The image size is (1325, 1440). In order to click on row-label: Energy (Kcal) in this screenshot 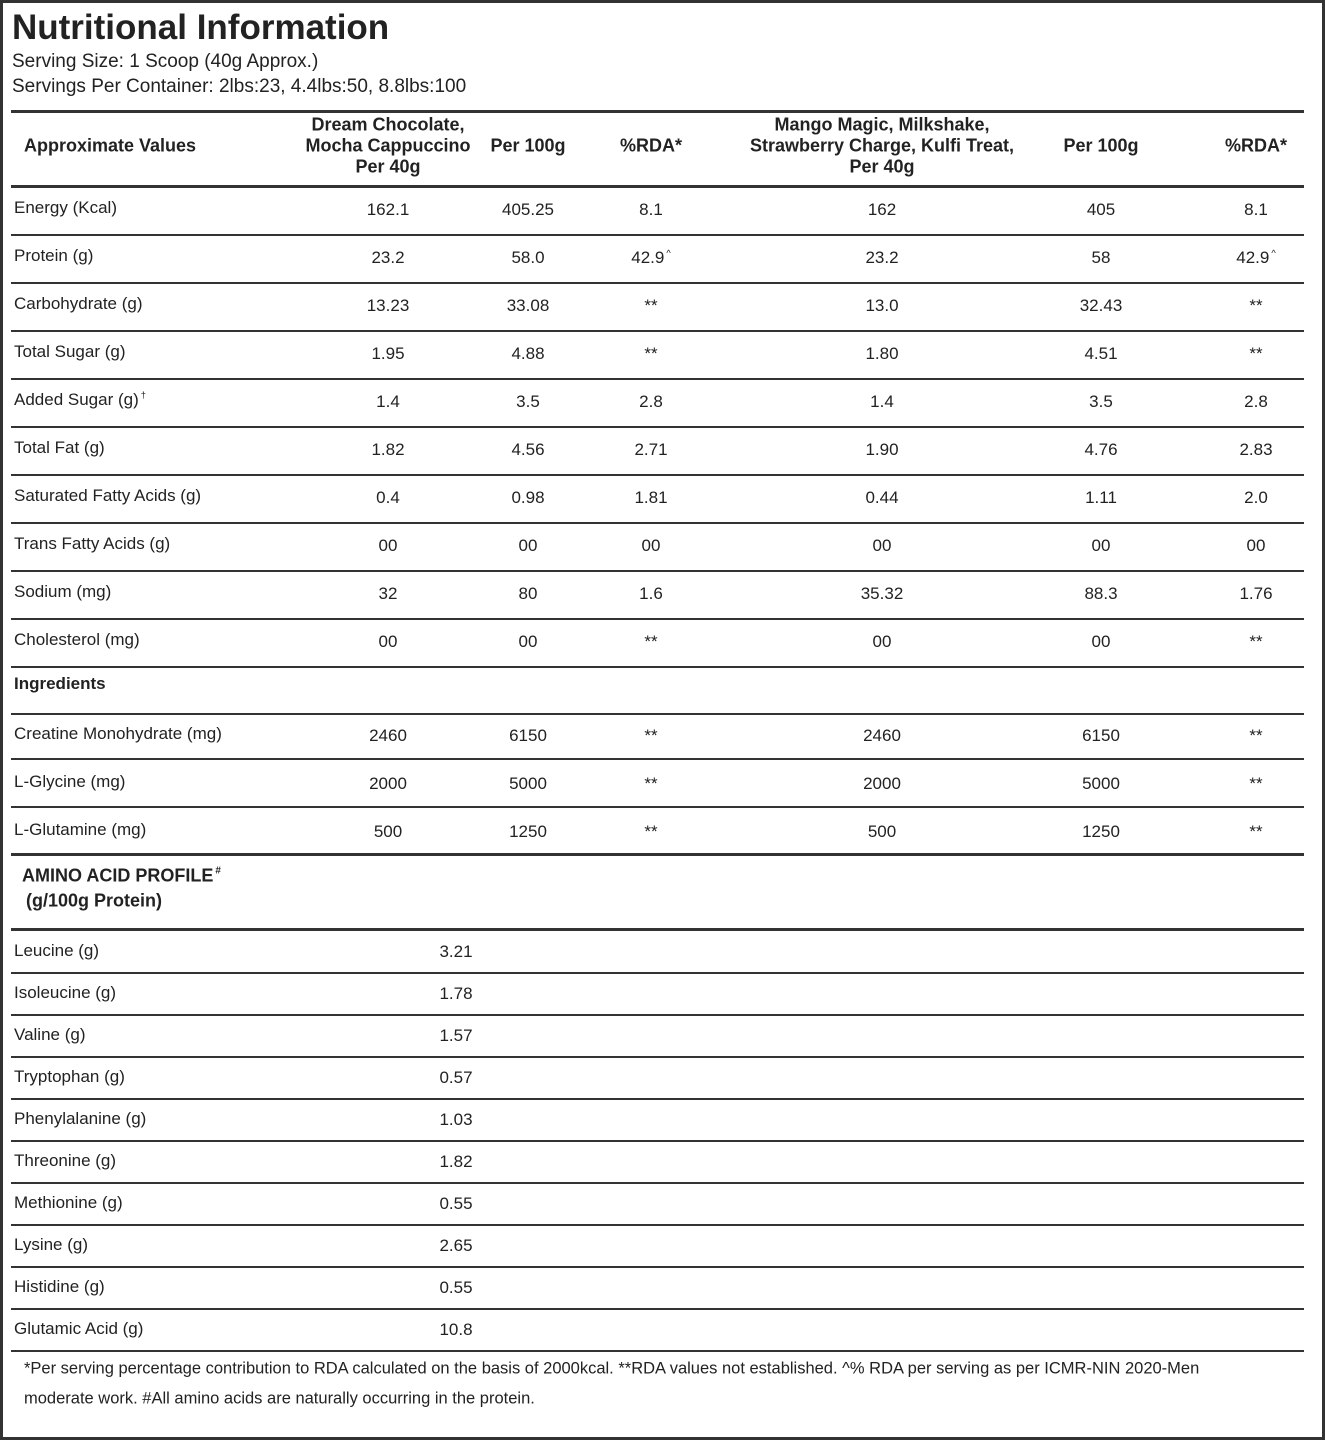, I will do `click(65, 208)`.